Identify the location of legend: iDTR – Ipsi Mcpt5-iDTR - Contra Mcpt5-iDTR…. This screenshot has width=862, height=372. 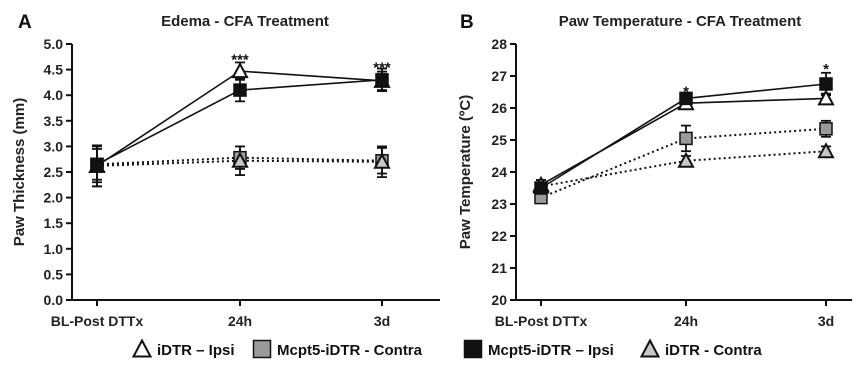
(446, 348).